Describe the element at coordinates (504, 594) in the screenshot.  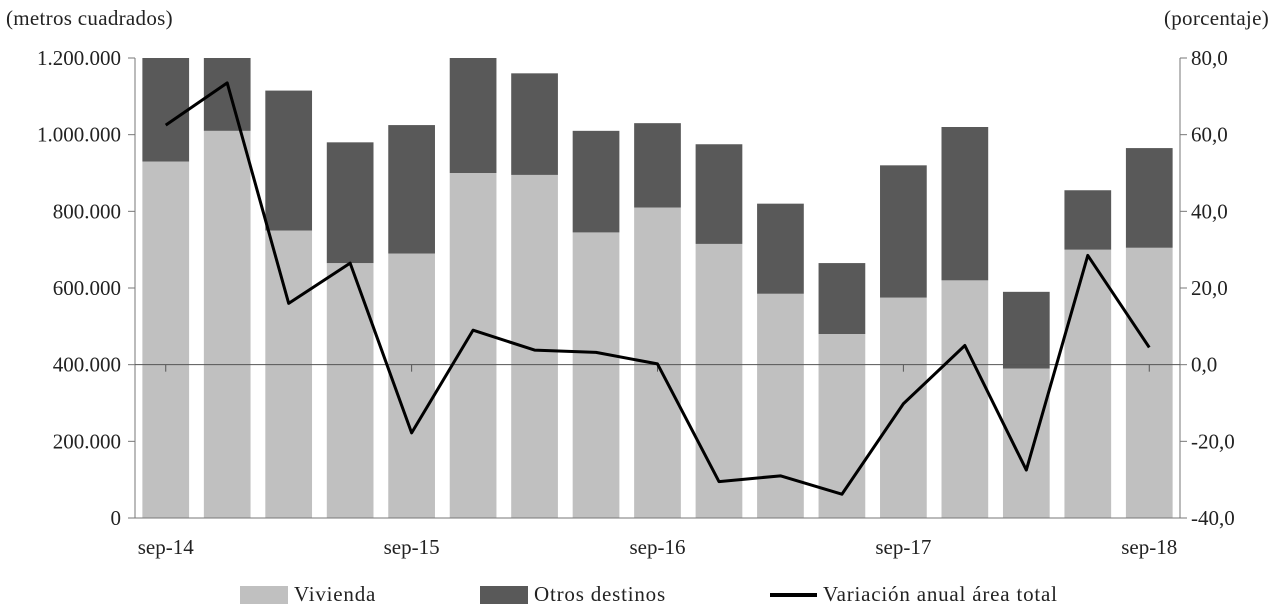
I see `legend-swatch-otros` at that location.